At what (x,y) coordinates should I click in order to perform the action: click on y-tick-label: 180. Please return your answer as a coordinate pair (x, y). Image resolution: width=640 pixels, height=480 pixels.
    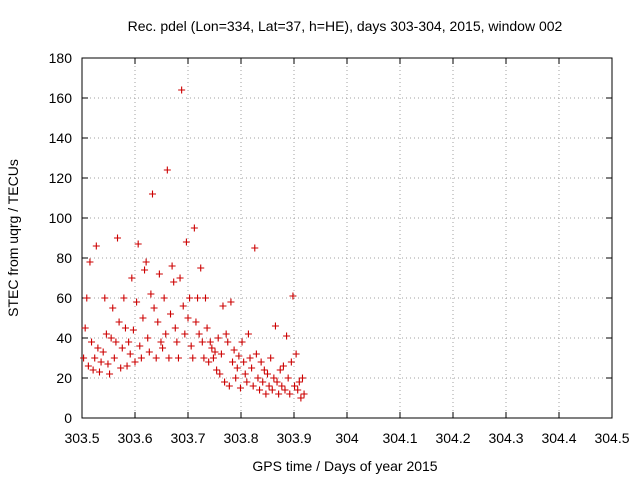
    Looking at the image, I should click on (61, 58).